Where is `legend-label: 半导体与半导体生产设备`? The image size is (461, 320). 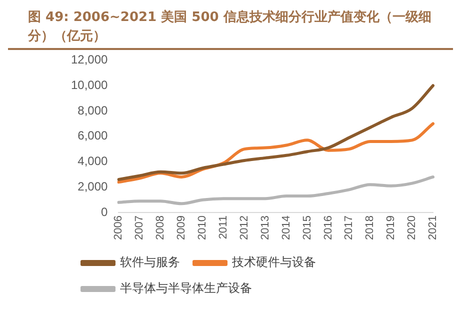 legend-label: 半导体与半导体生产设备 is located at coordinates (186, 288).